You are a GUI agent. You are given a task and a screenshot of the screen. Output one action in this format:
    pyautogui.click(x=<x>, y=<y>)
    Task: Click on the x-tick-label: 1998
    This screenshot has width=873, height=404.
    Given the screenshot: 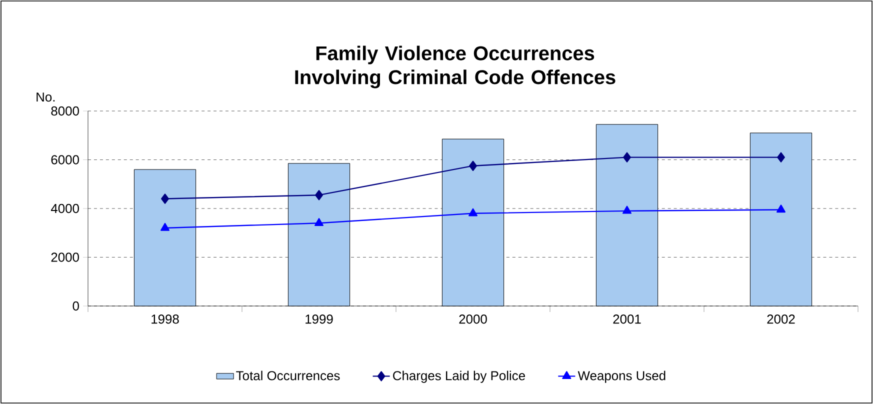 What is the action you would take?
    pyautogui.click(x=165, y=319)
    